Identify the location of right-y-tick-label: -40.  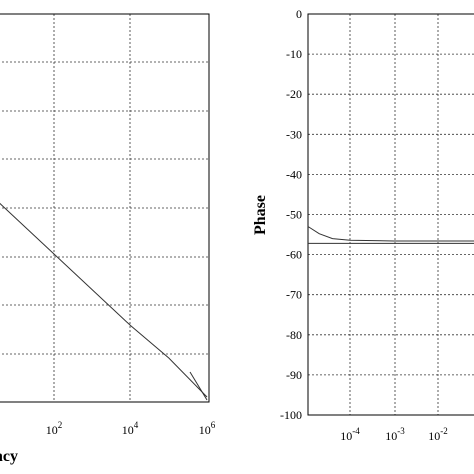
(294, 174).